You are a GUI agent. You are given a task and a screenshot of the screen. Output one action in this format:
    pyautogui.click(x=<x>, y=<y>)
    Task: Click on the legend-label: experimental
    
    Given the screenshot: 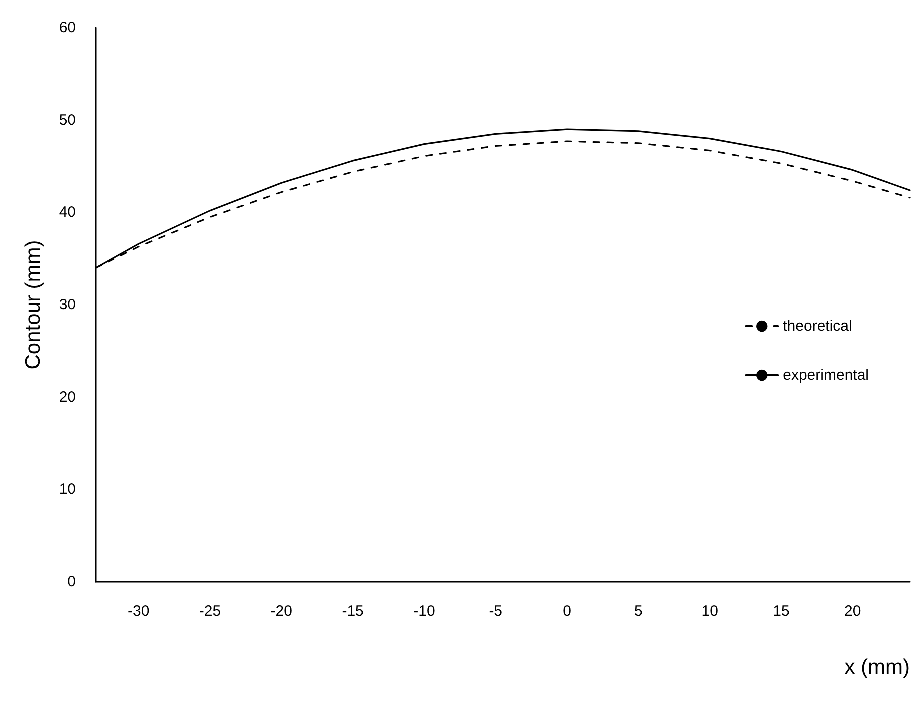 What is the action you would take?
    pyautogui.click(x=826, y=375)
    